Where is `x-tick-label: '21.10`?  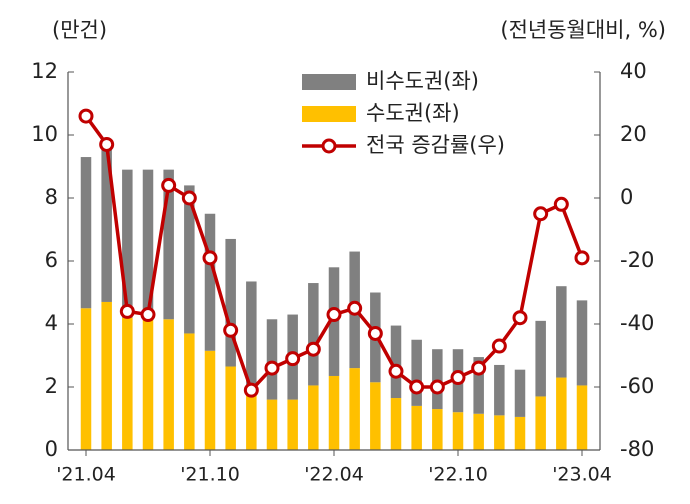 x-tick-label: '21.10 is located at coordinates (210, 475).